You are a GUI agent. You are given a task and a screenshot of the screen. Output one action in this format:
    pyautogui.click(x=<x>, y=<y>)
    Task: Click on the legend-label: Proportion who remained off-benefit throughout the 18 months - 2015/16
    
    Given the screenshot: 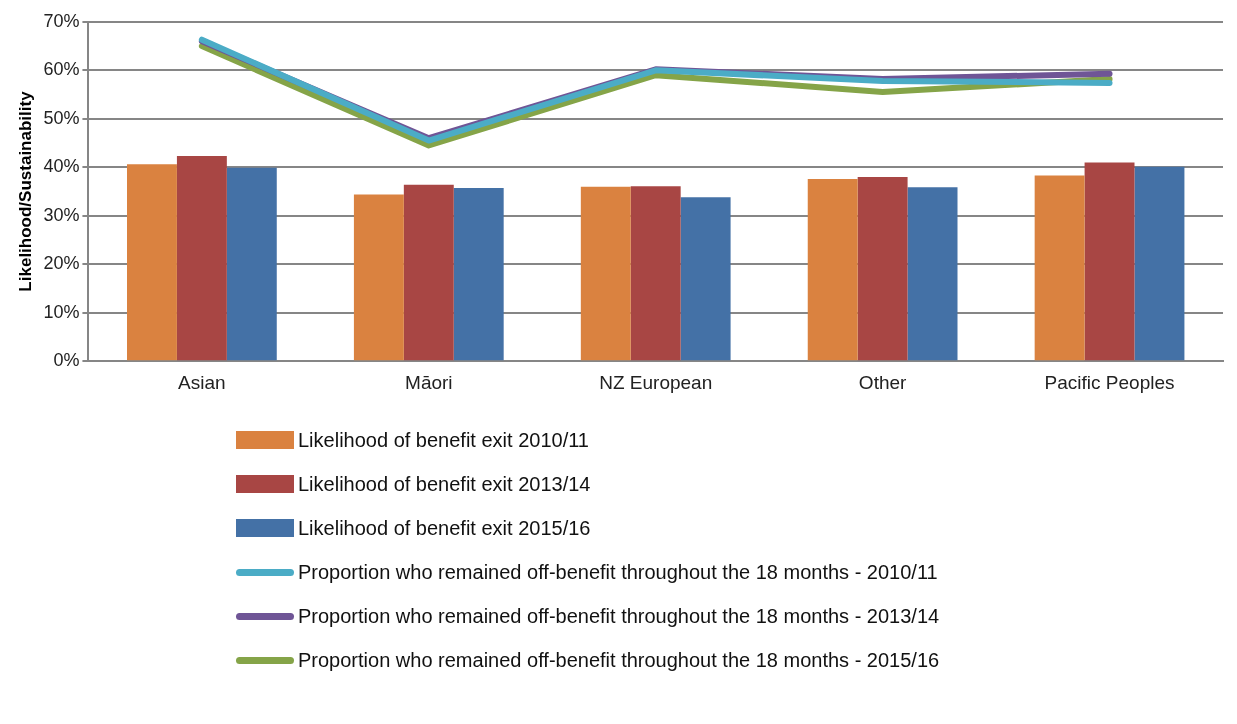 What is the action you would take?
    pyautogui.click(x=619, y=660)
    